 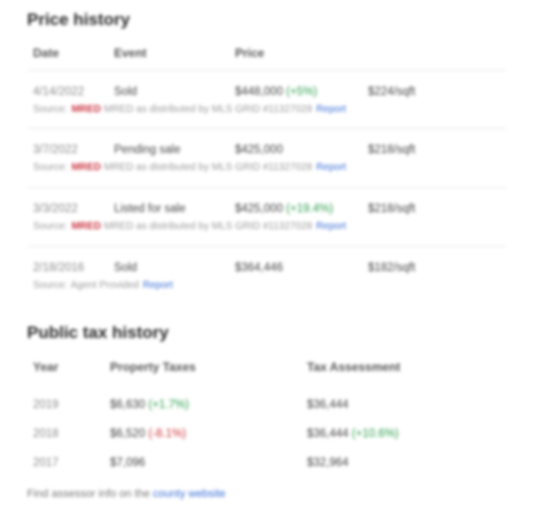 I want to click on row-event: Listed for sale, so click(x=150, y=209).